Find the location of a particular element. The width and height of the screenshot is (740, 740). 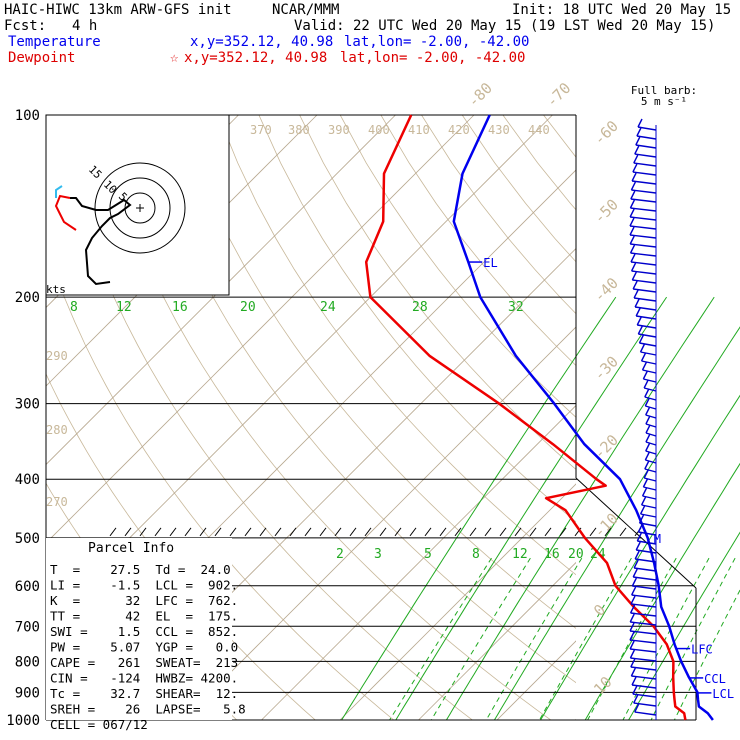

pressure-label: 300 is located at coordinates (27, 405).